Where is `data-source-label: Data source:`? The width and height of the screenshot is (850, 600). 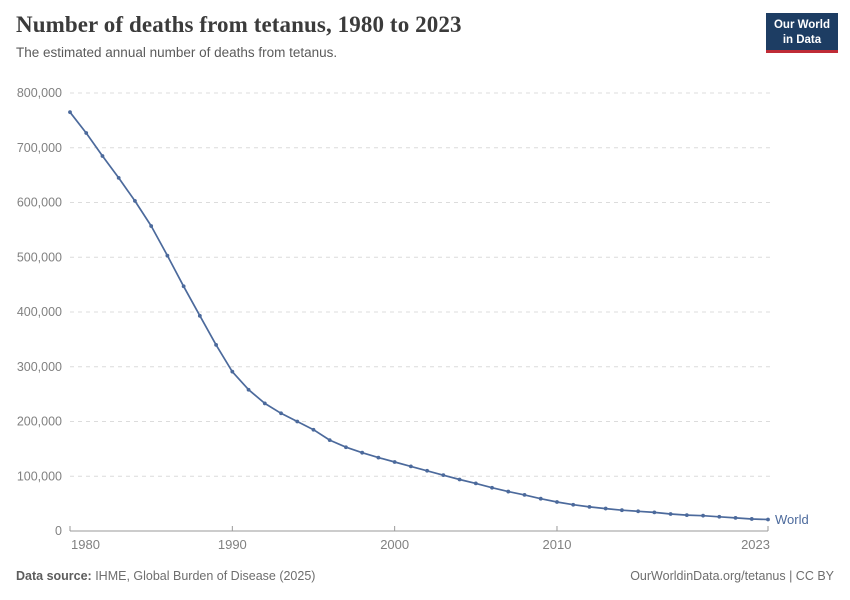 data-source-label: Data source: is located at coordinates (54, 576).